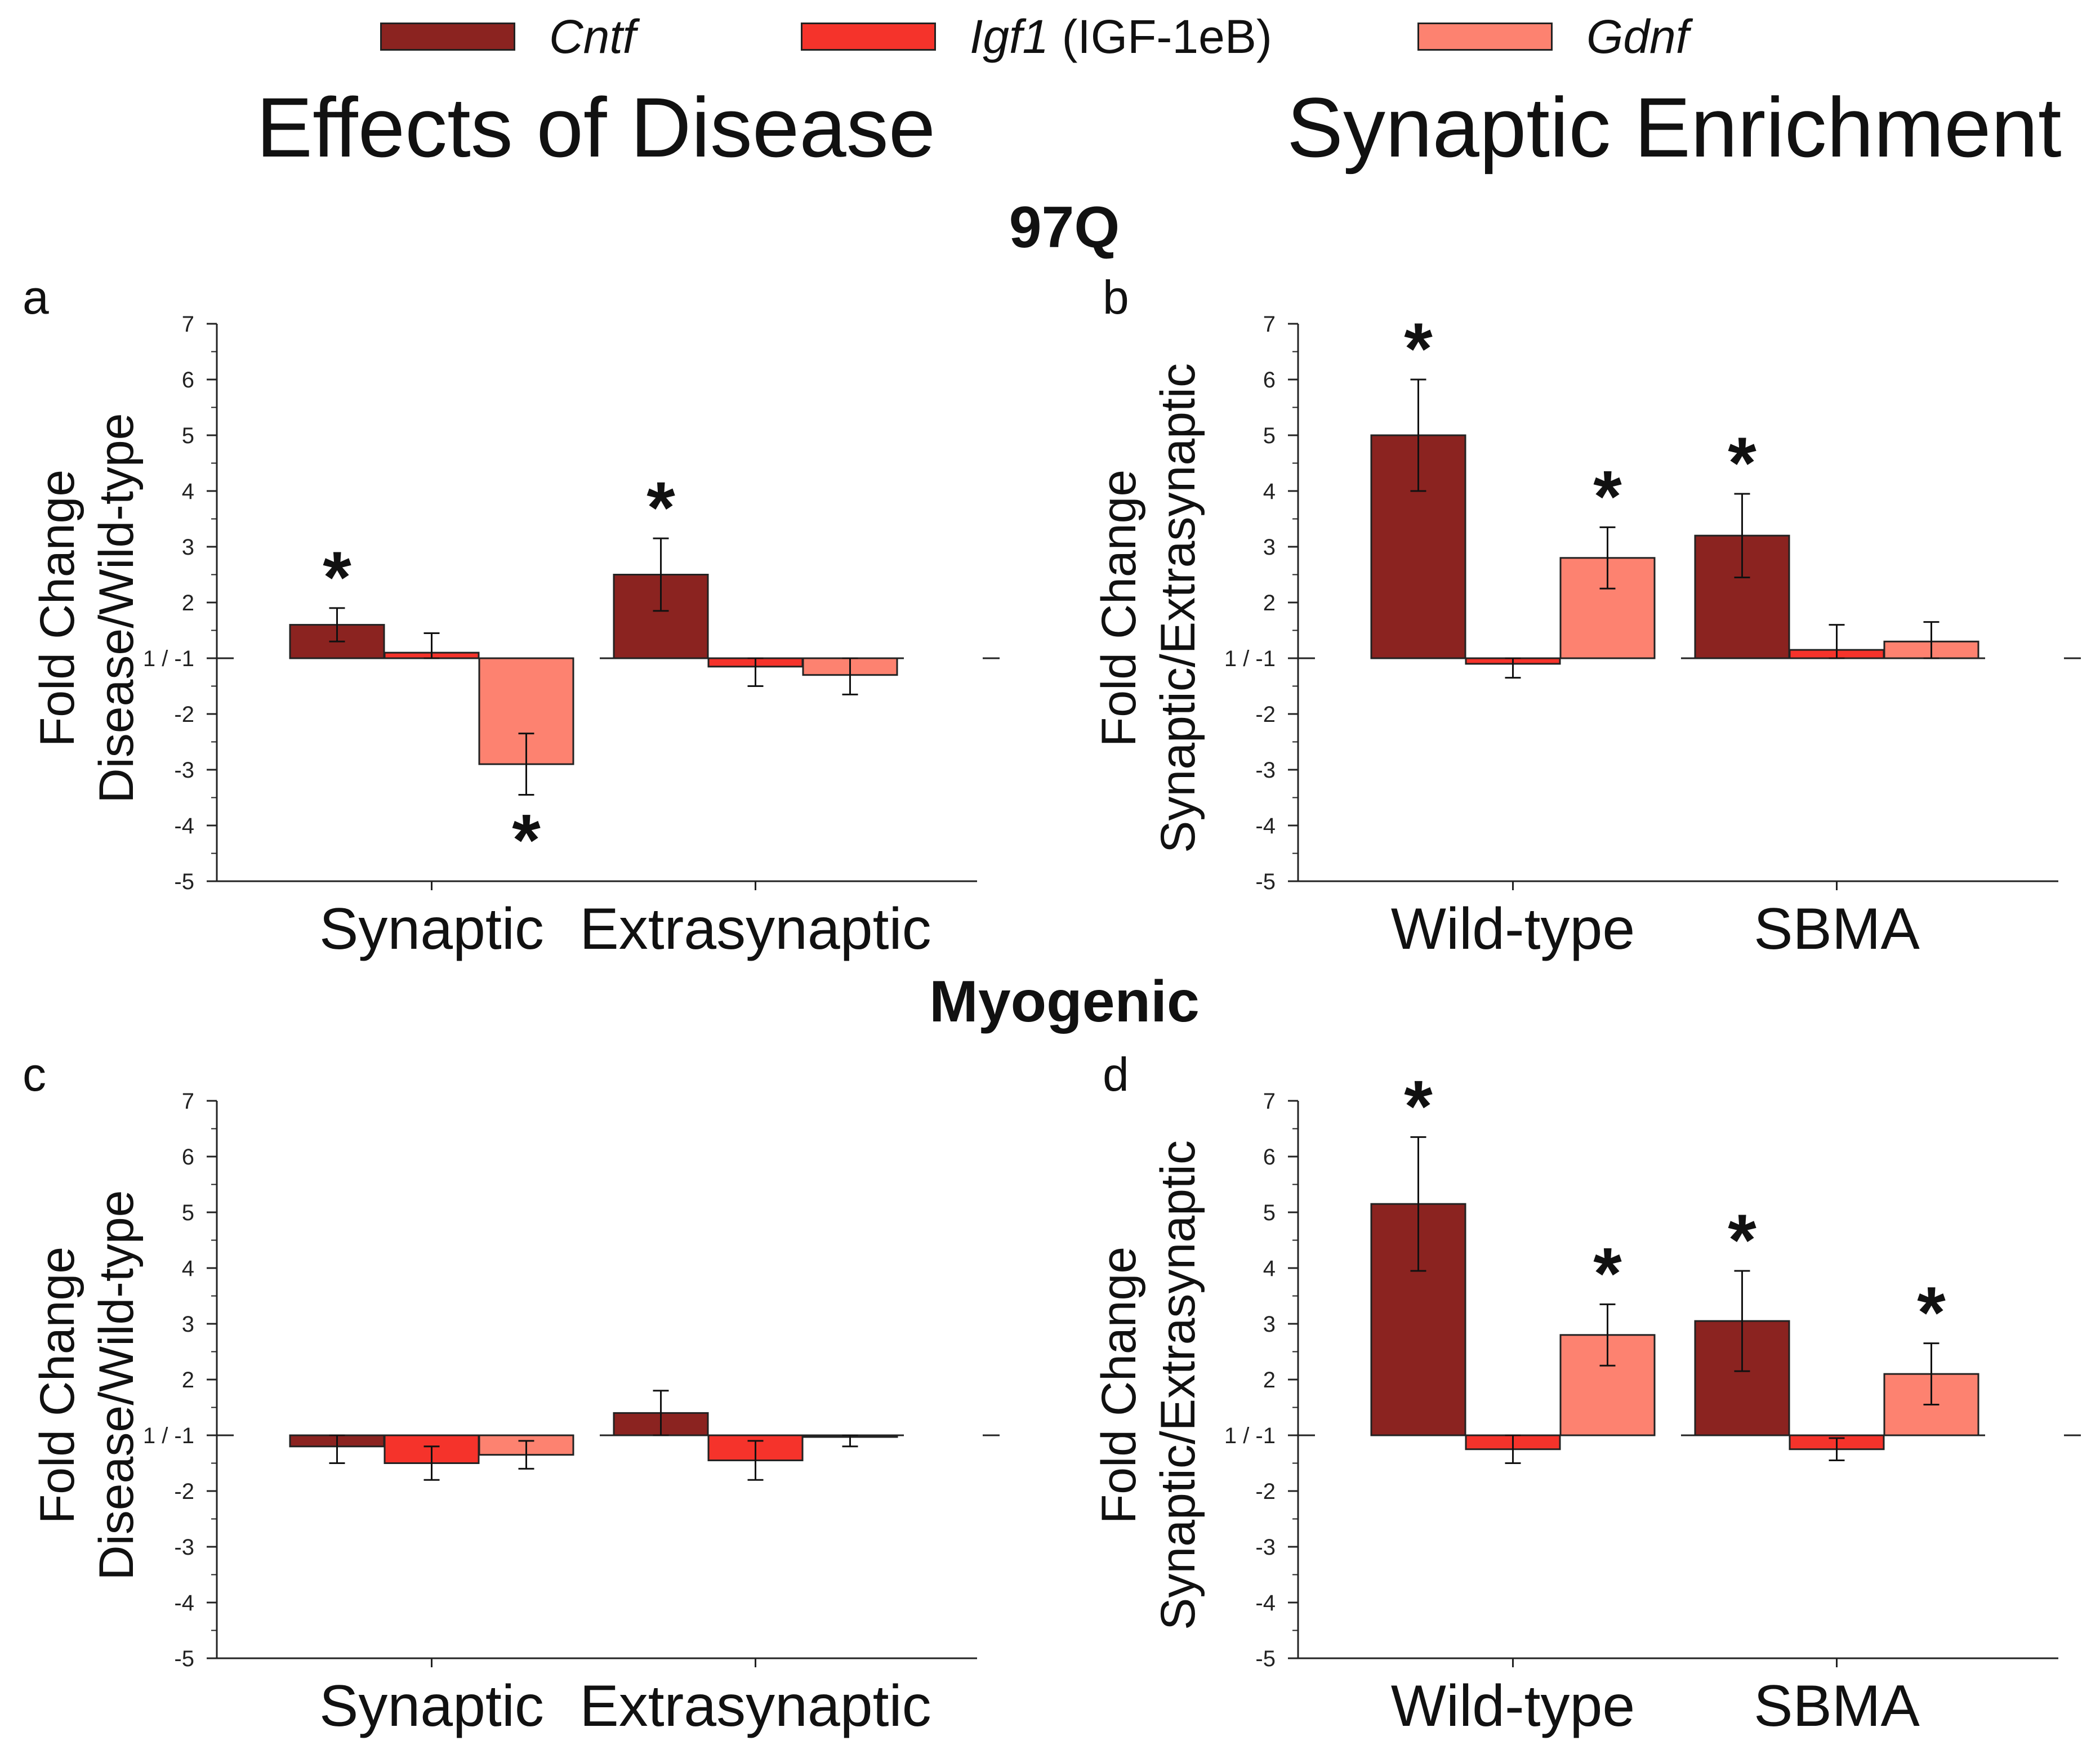 The height and width of the screenshot is (1754, 2100). Describe the element at coordinates (1485, 37) in the screenshot. I see `legend-swatch-gdnf` at that location.